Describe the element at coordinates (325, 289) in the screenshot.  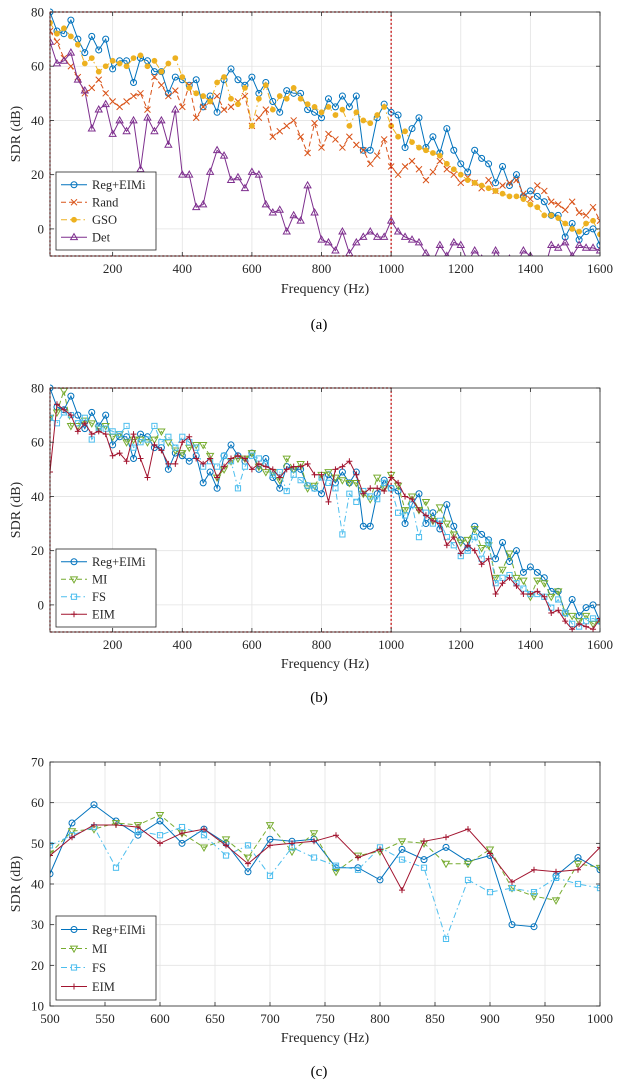
I see `chart-a-x-axis-label: Frequency (Hz)` at that location.